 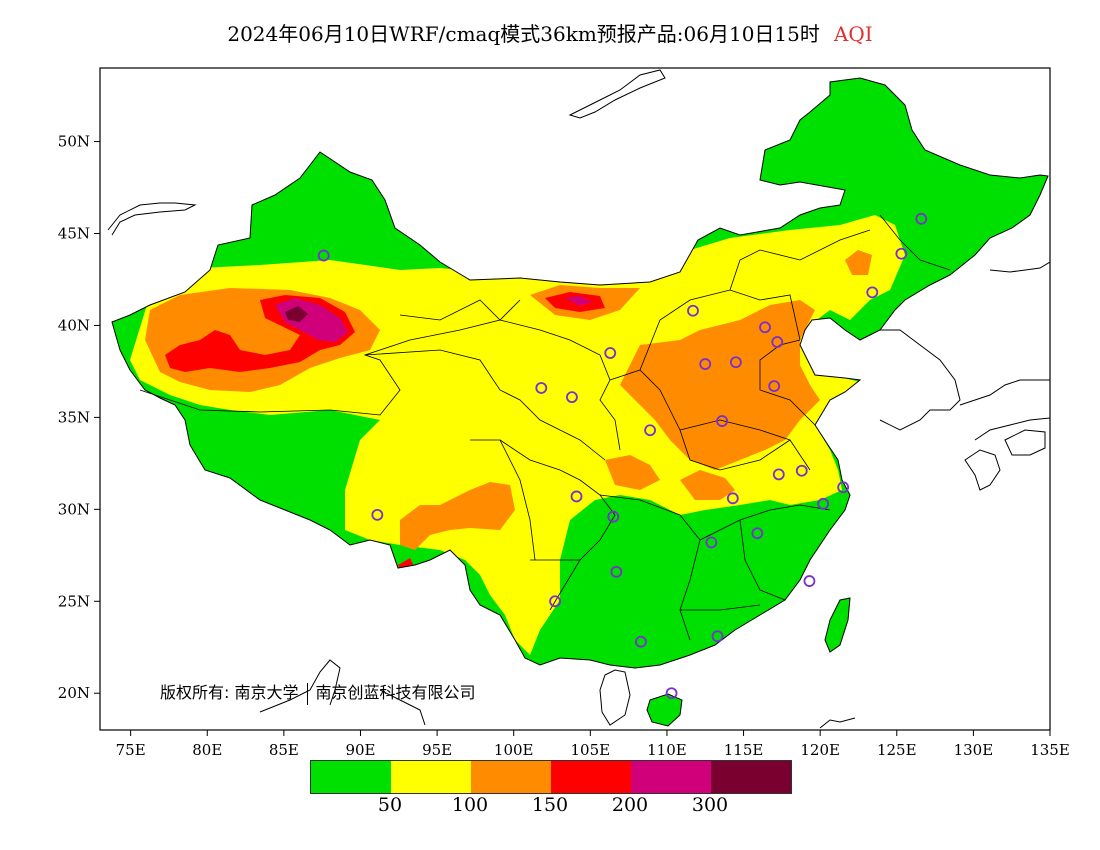 What do you see at coordinates (360, 750) in the screenshot?
I see `x-tick-label: 90E` at bounding box center [360, 750].